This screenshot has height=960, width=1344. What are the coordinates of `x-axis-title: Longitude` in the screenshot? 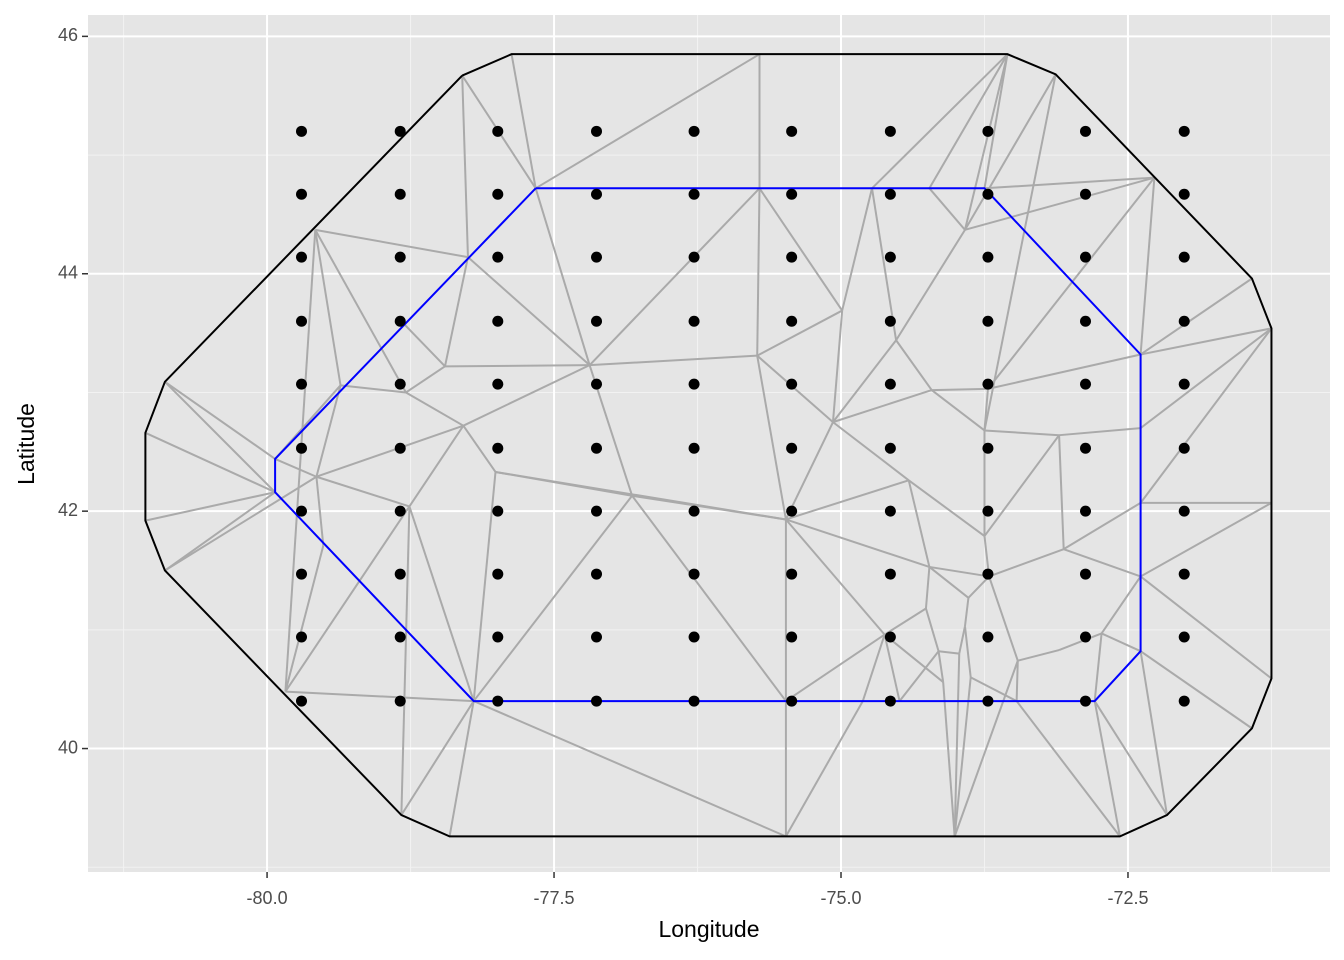 It's located at (708, 929).